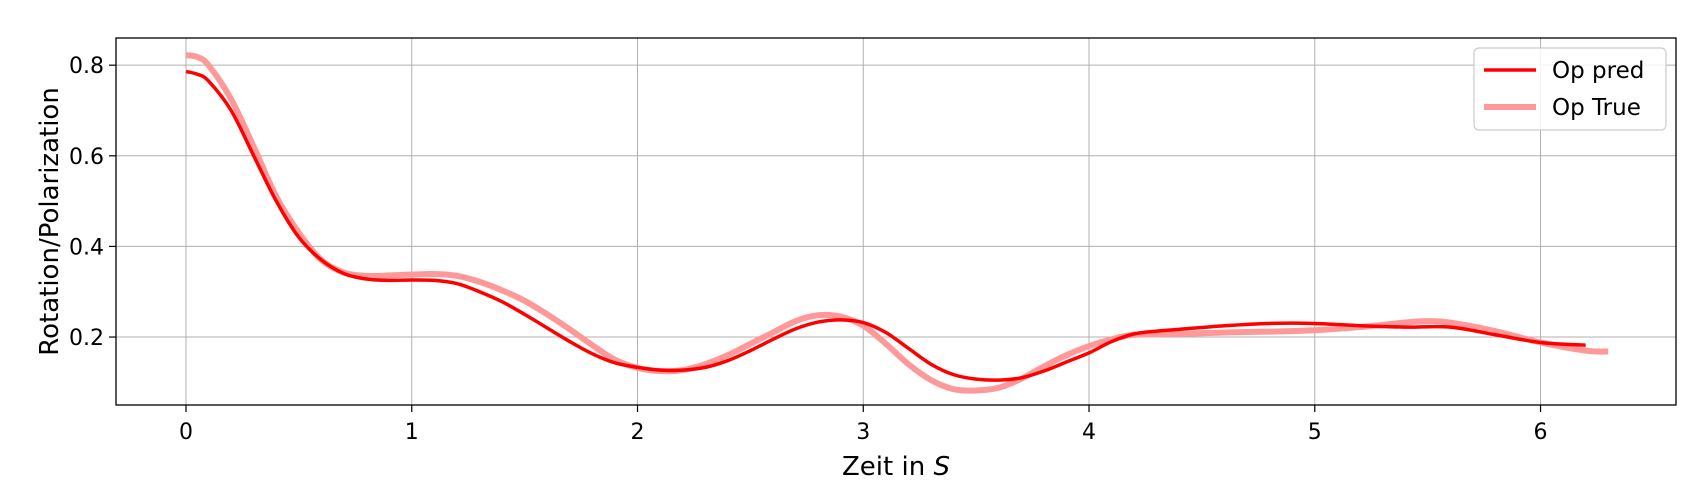 The image size is (1700, 500). What do you see at coordinates (1596, 108) in the screenshot?
I see `legend-label: Op True` at bounding box center [1596, 108].